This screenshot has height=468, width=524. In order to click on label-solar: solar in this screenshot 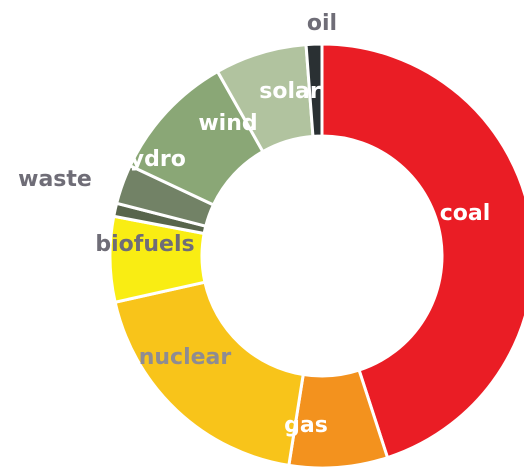, I will do `click(290, 91)`.